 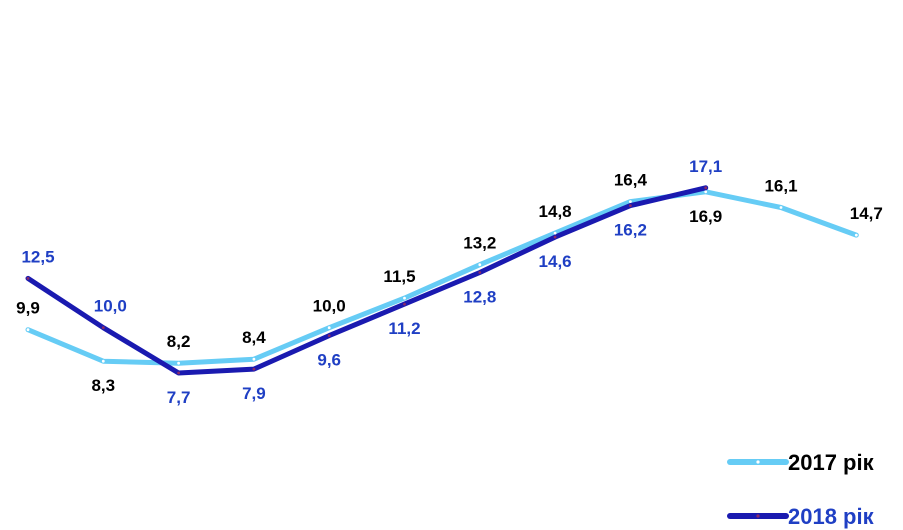 I want to click on data-label-1-8: 16,2, so click(x=630, y=230).